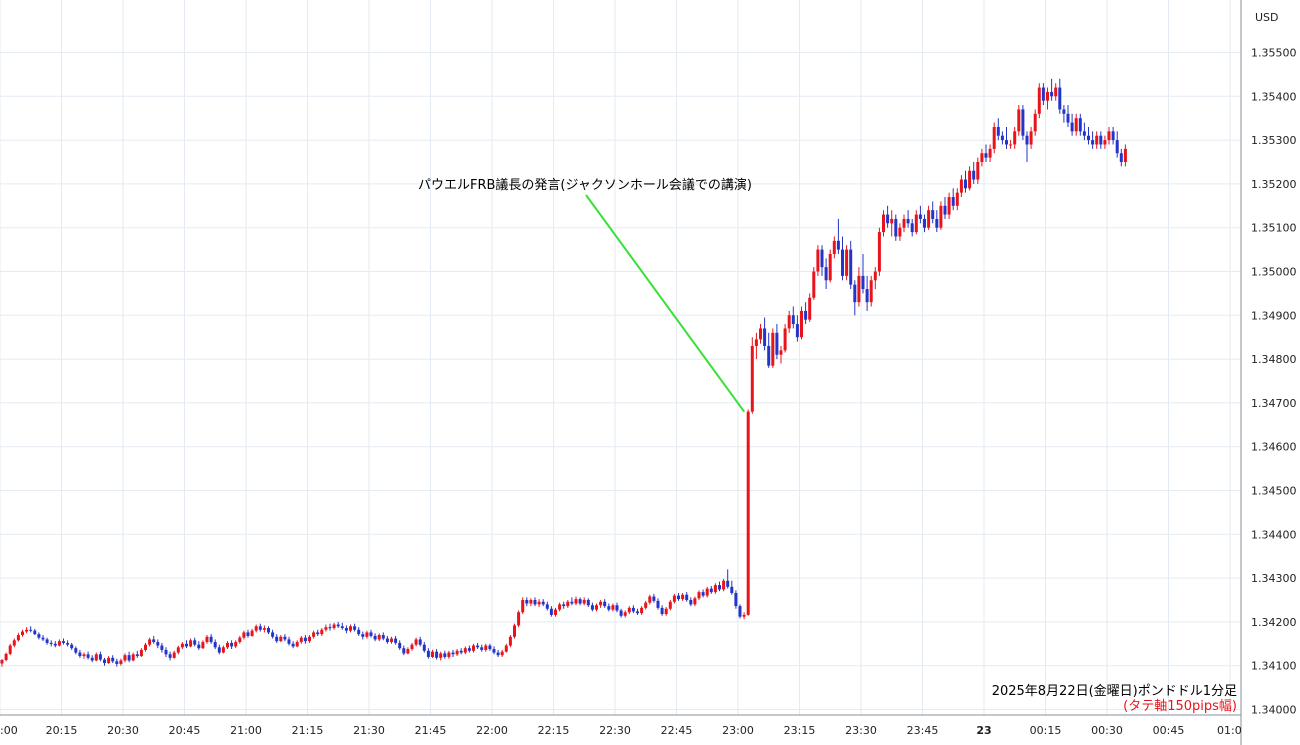  I want to click on price-tick-label: 1.34100, so click(1274, 666).